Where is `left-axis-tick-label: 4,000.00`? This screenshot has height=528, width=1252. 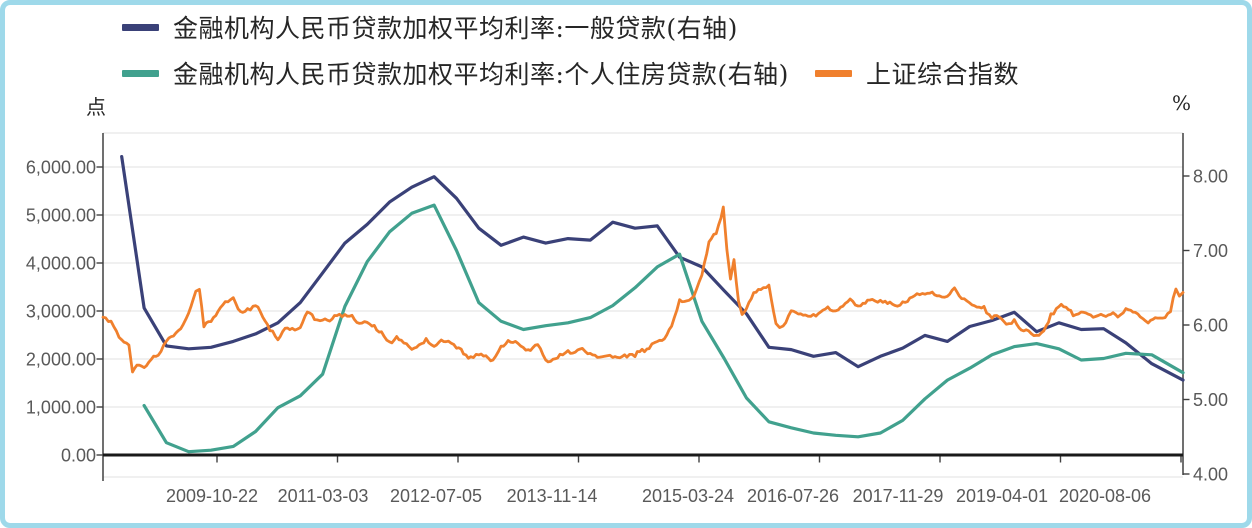
left-axis-tick-label: 4,000.00 is located at coordinates (61, 264).